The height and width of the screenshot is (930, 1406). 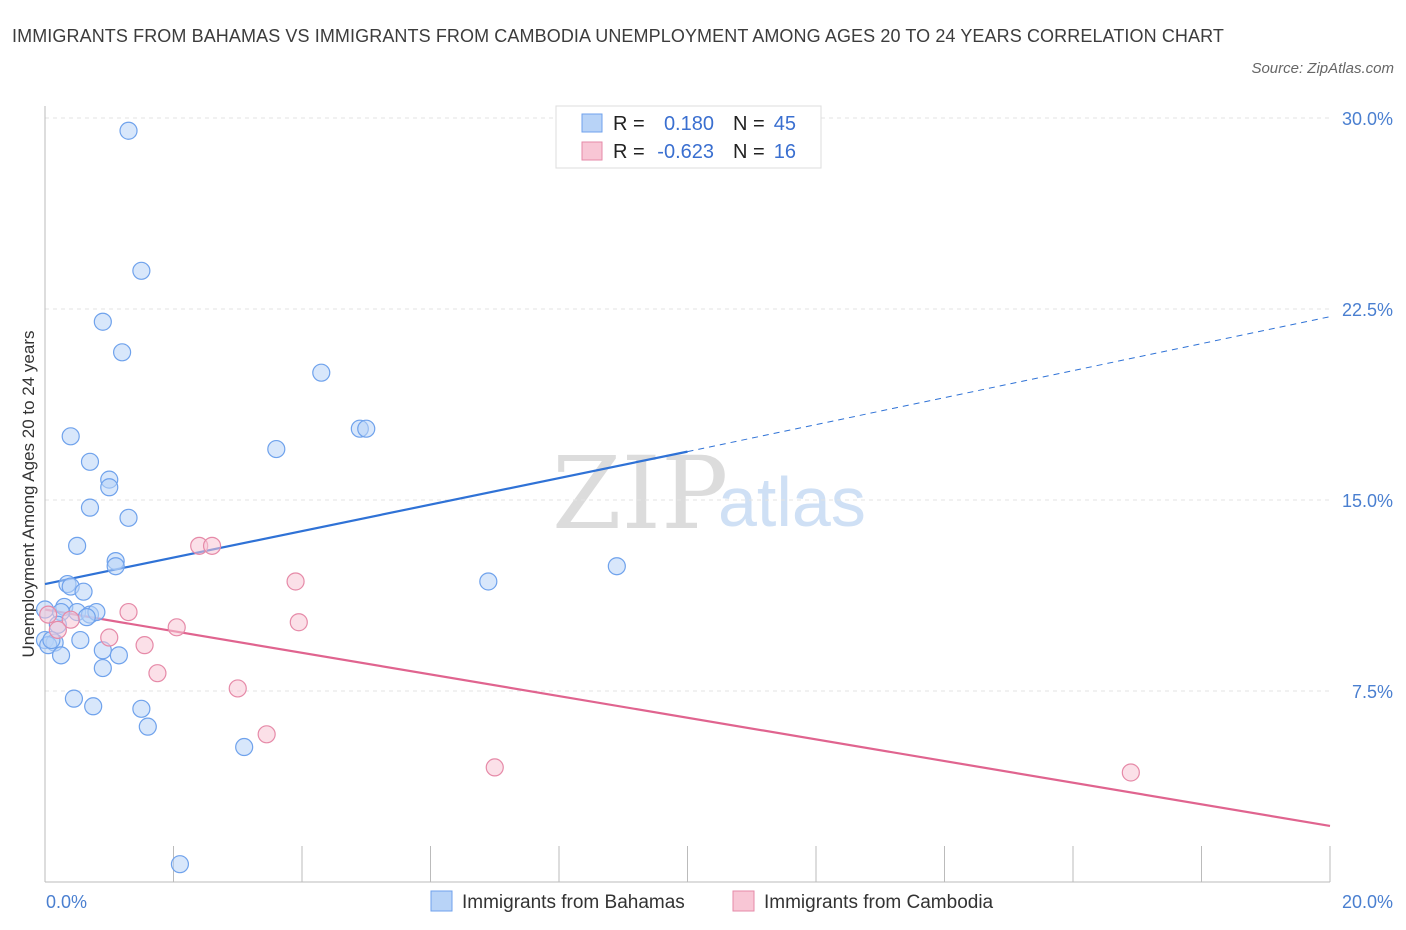 What do you see at coordinates (879, 902) in the screenshot?
I see `series-legend-label-cambodia: Immigrants from Cambodia` at bounding box center [879, 902].